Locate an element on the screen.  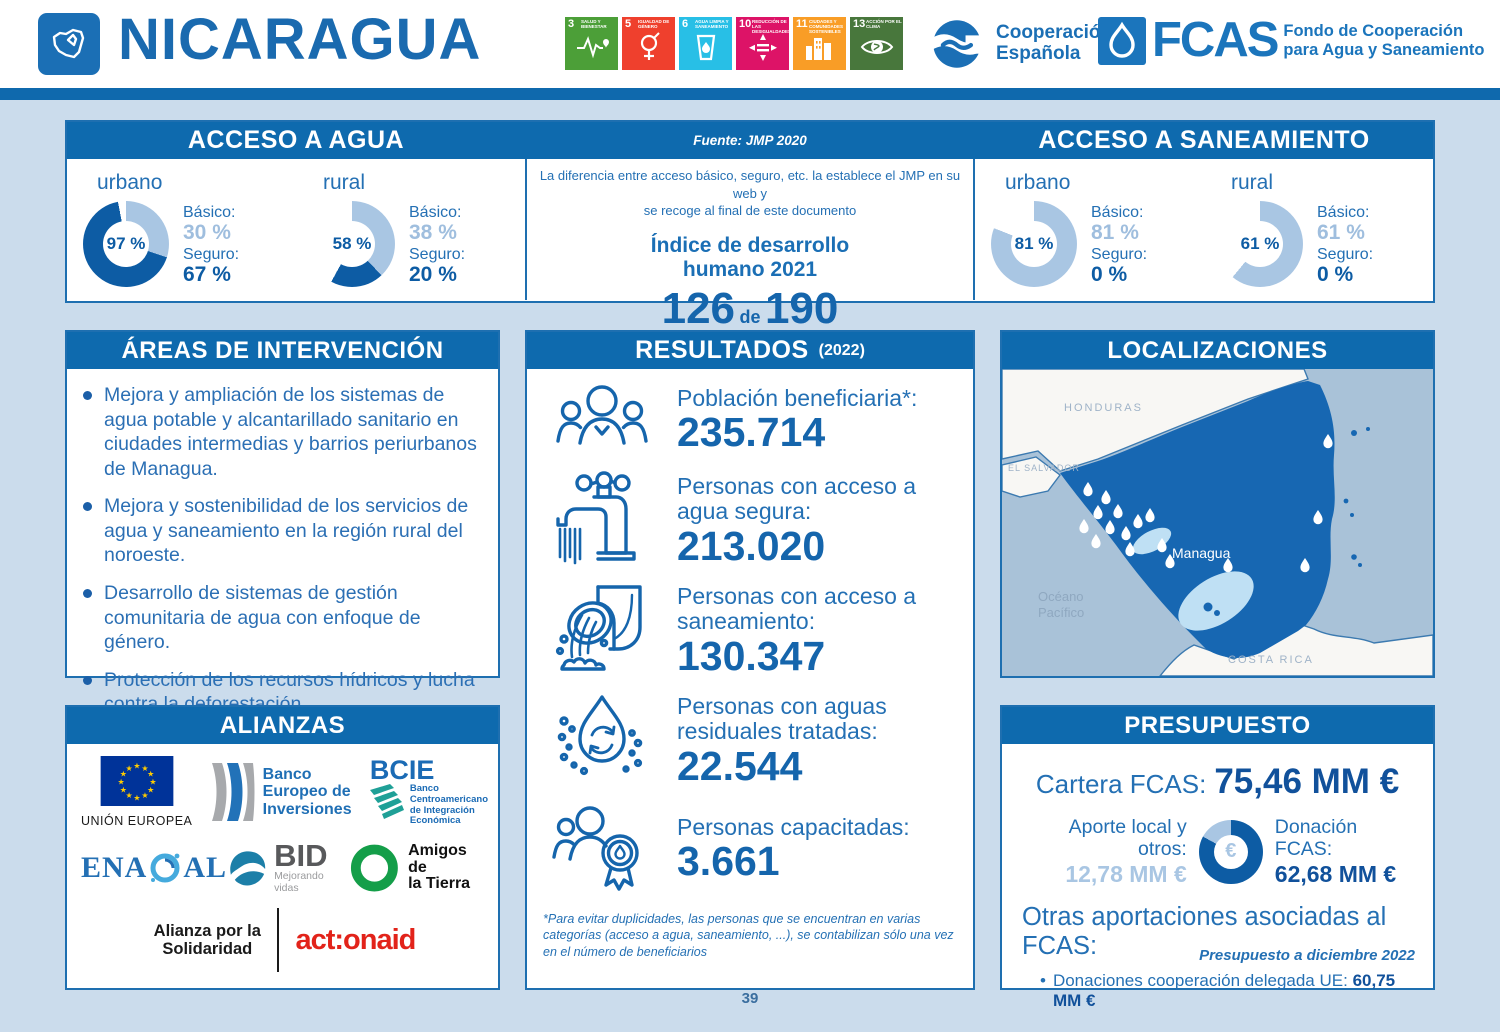
page-title: NICARAGUA is located at coordinates (300, 39).